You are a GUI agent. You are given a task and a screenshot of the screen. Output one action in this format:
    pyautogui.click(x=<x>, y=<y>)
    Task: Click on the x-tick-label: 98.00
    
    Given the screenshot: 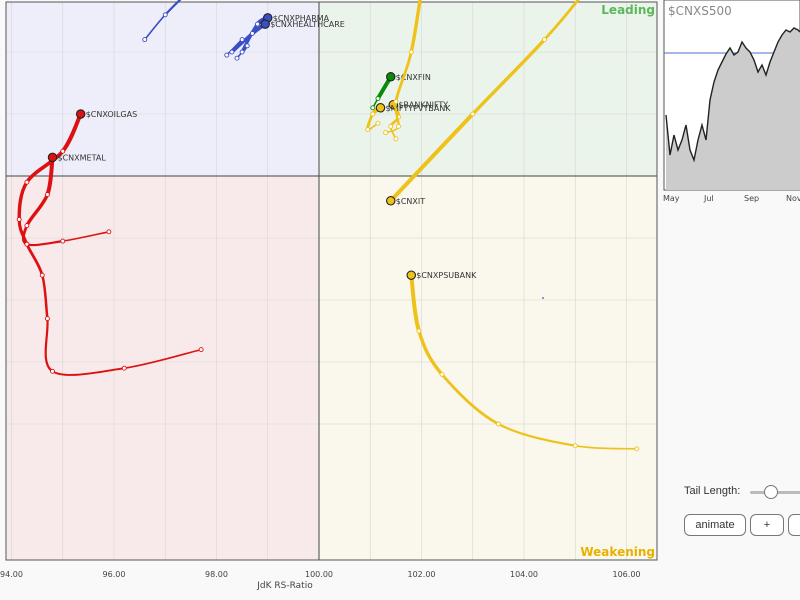 What is the action you would take?
    pyautogui.click(x=216, y=574)
    